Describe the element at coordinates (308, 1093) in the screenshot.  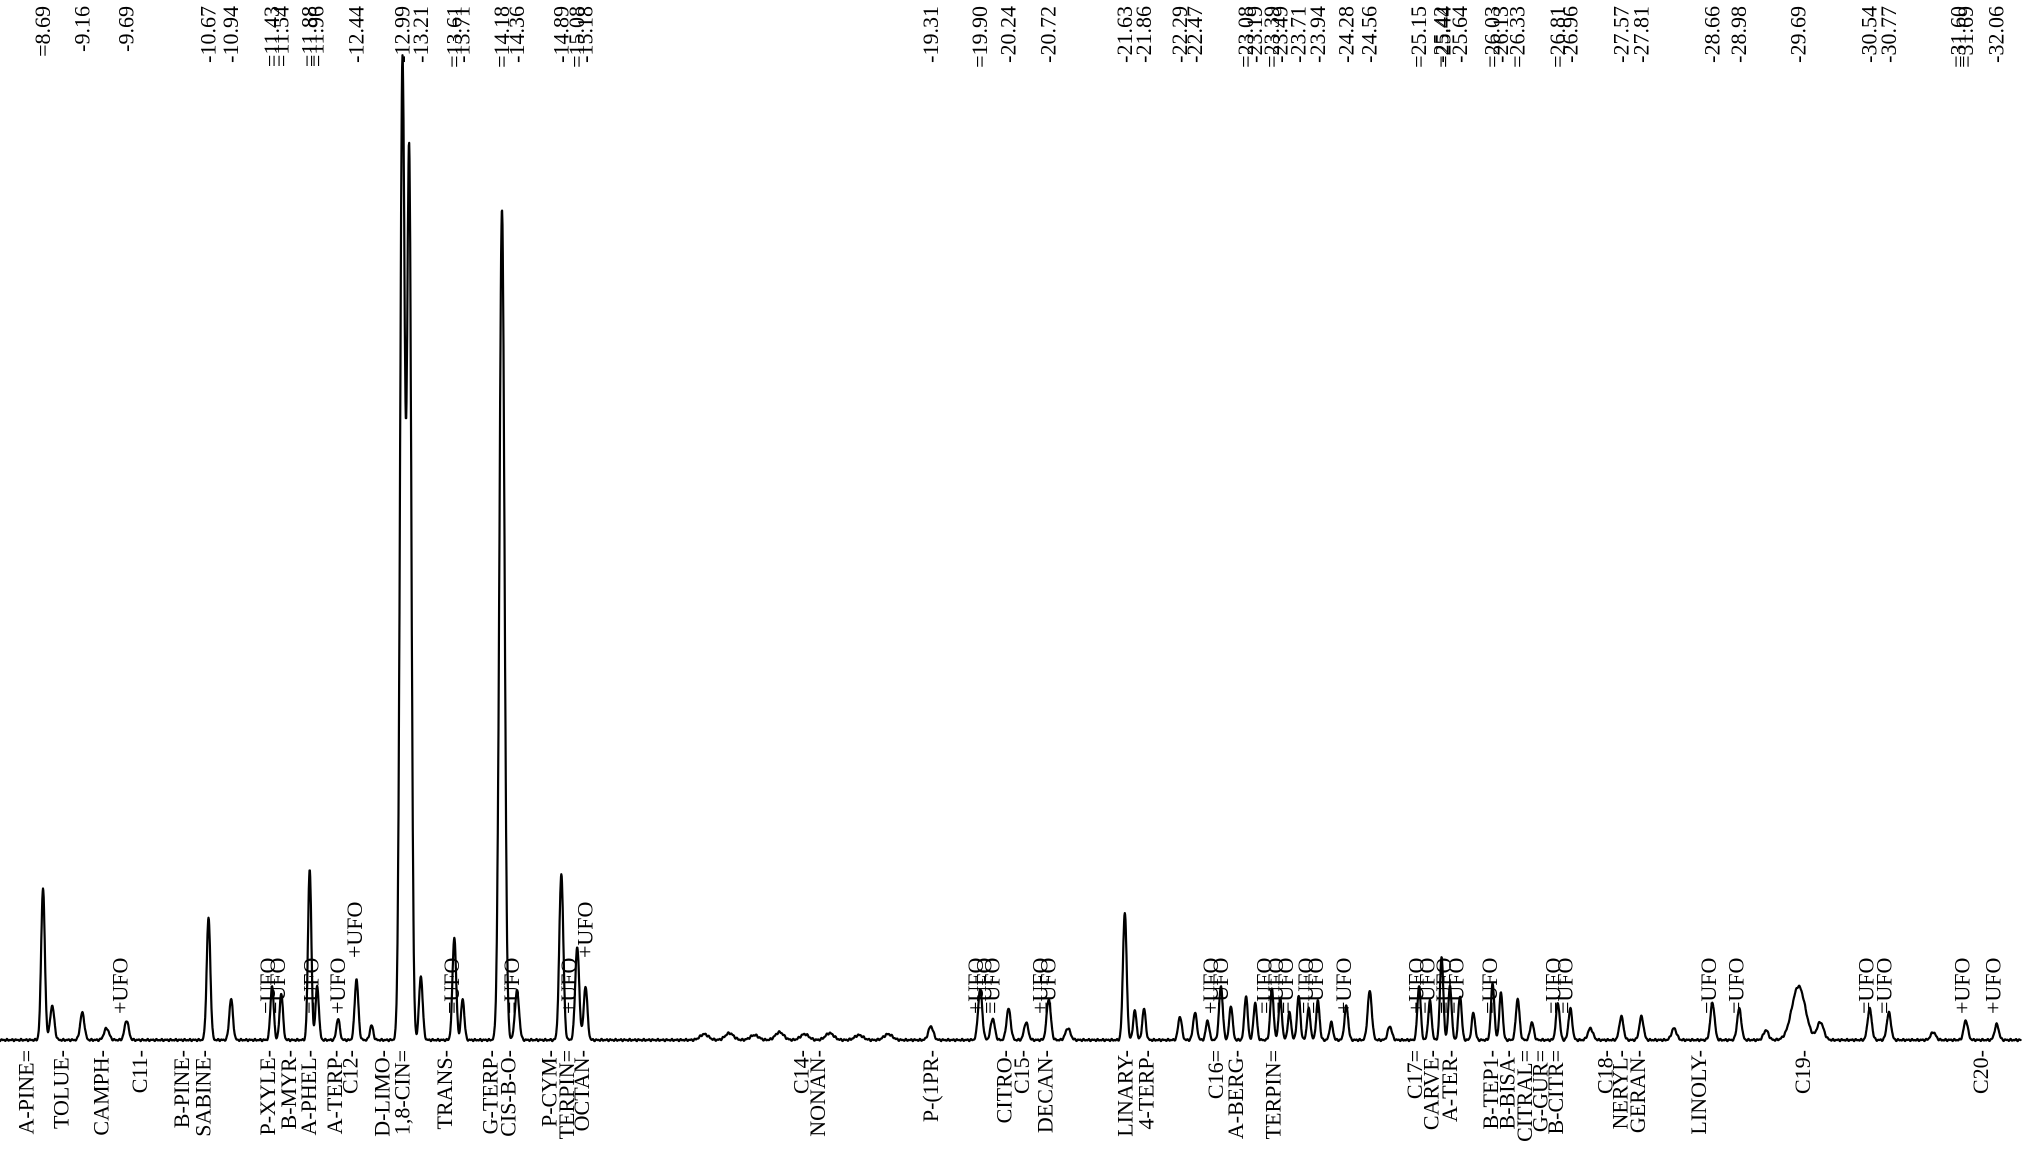
I see `compound-label: A-PHEL-` at that location.